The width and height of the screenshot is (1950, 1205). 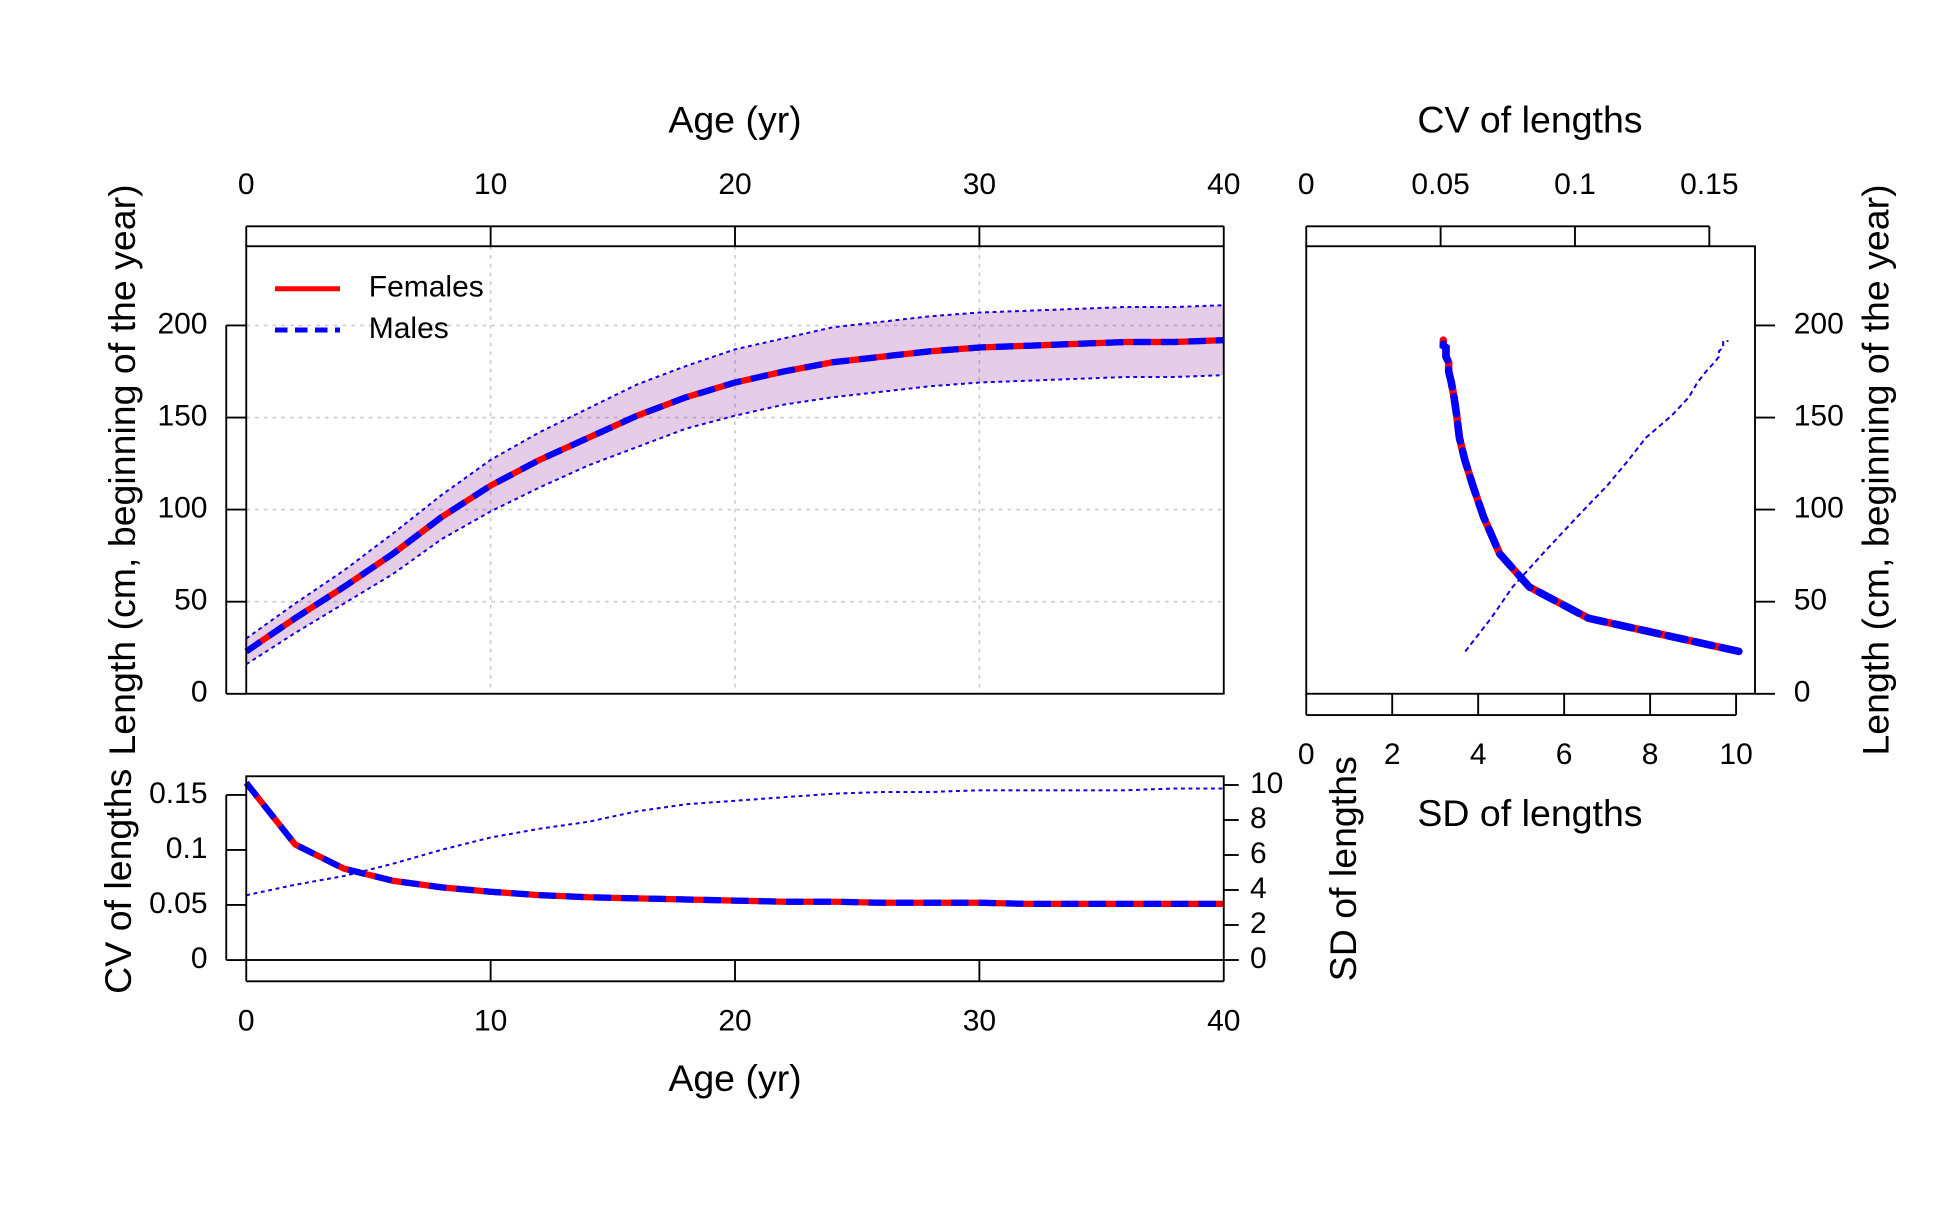 What do you see at coordinates (426, 287) in the screenshot?
I see `legend-label: Females` at bounding box center [426, 287].